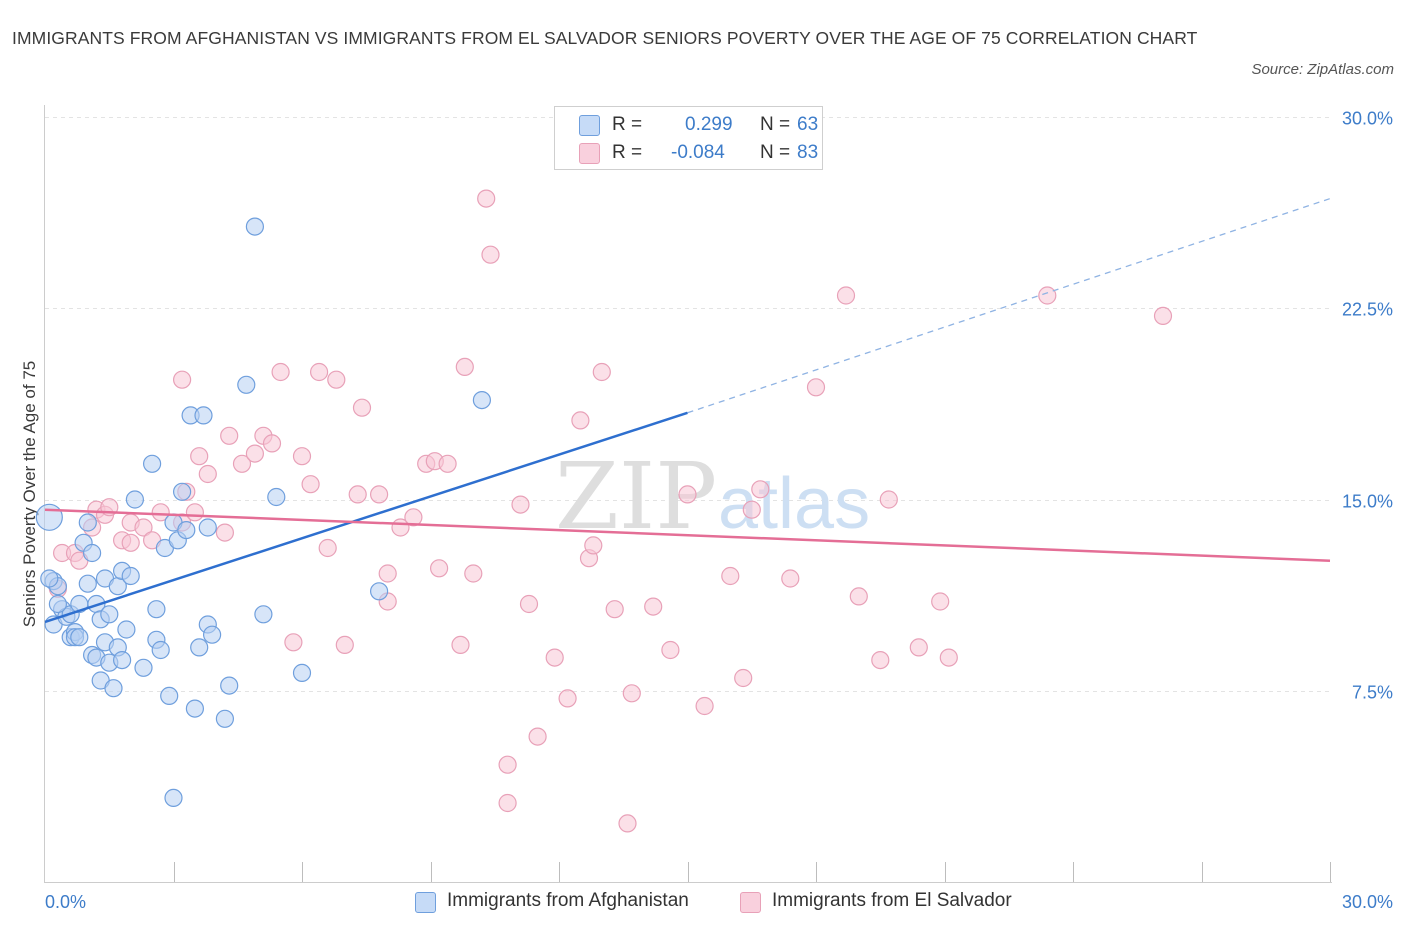  I want to click on afghanistan-swatch, so click(589, 125).